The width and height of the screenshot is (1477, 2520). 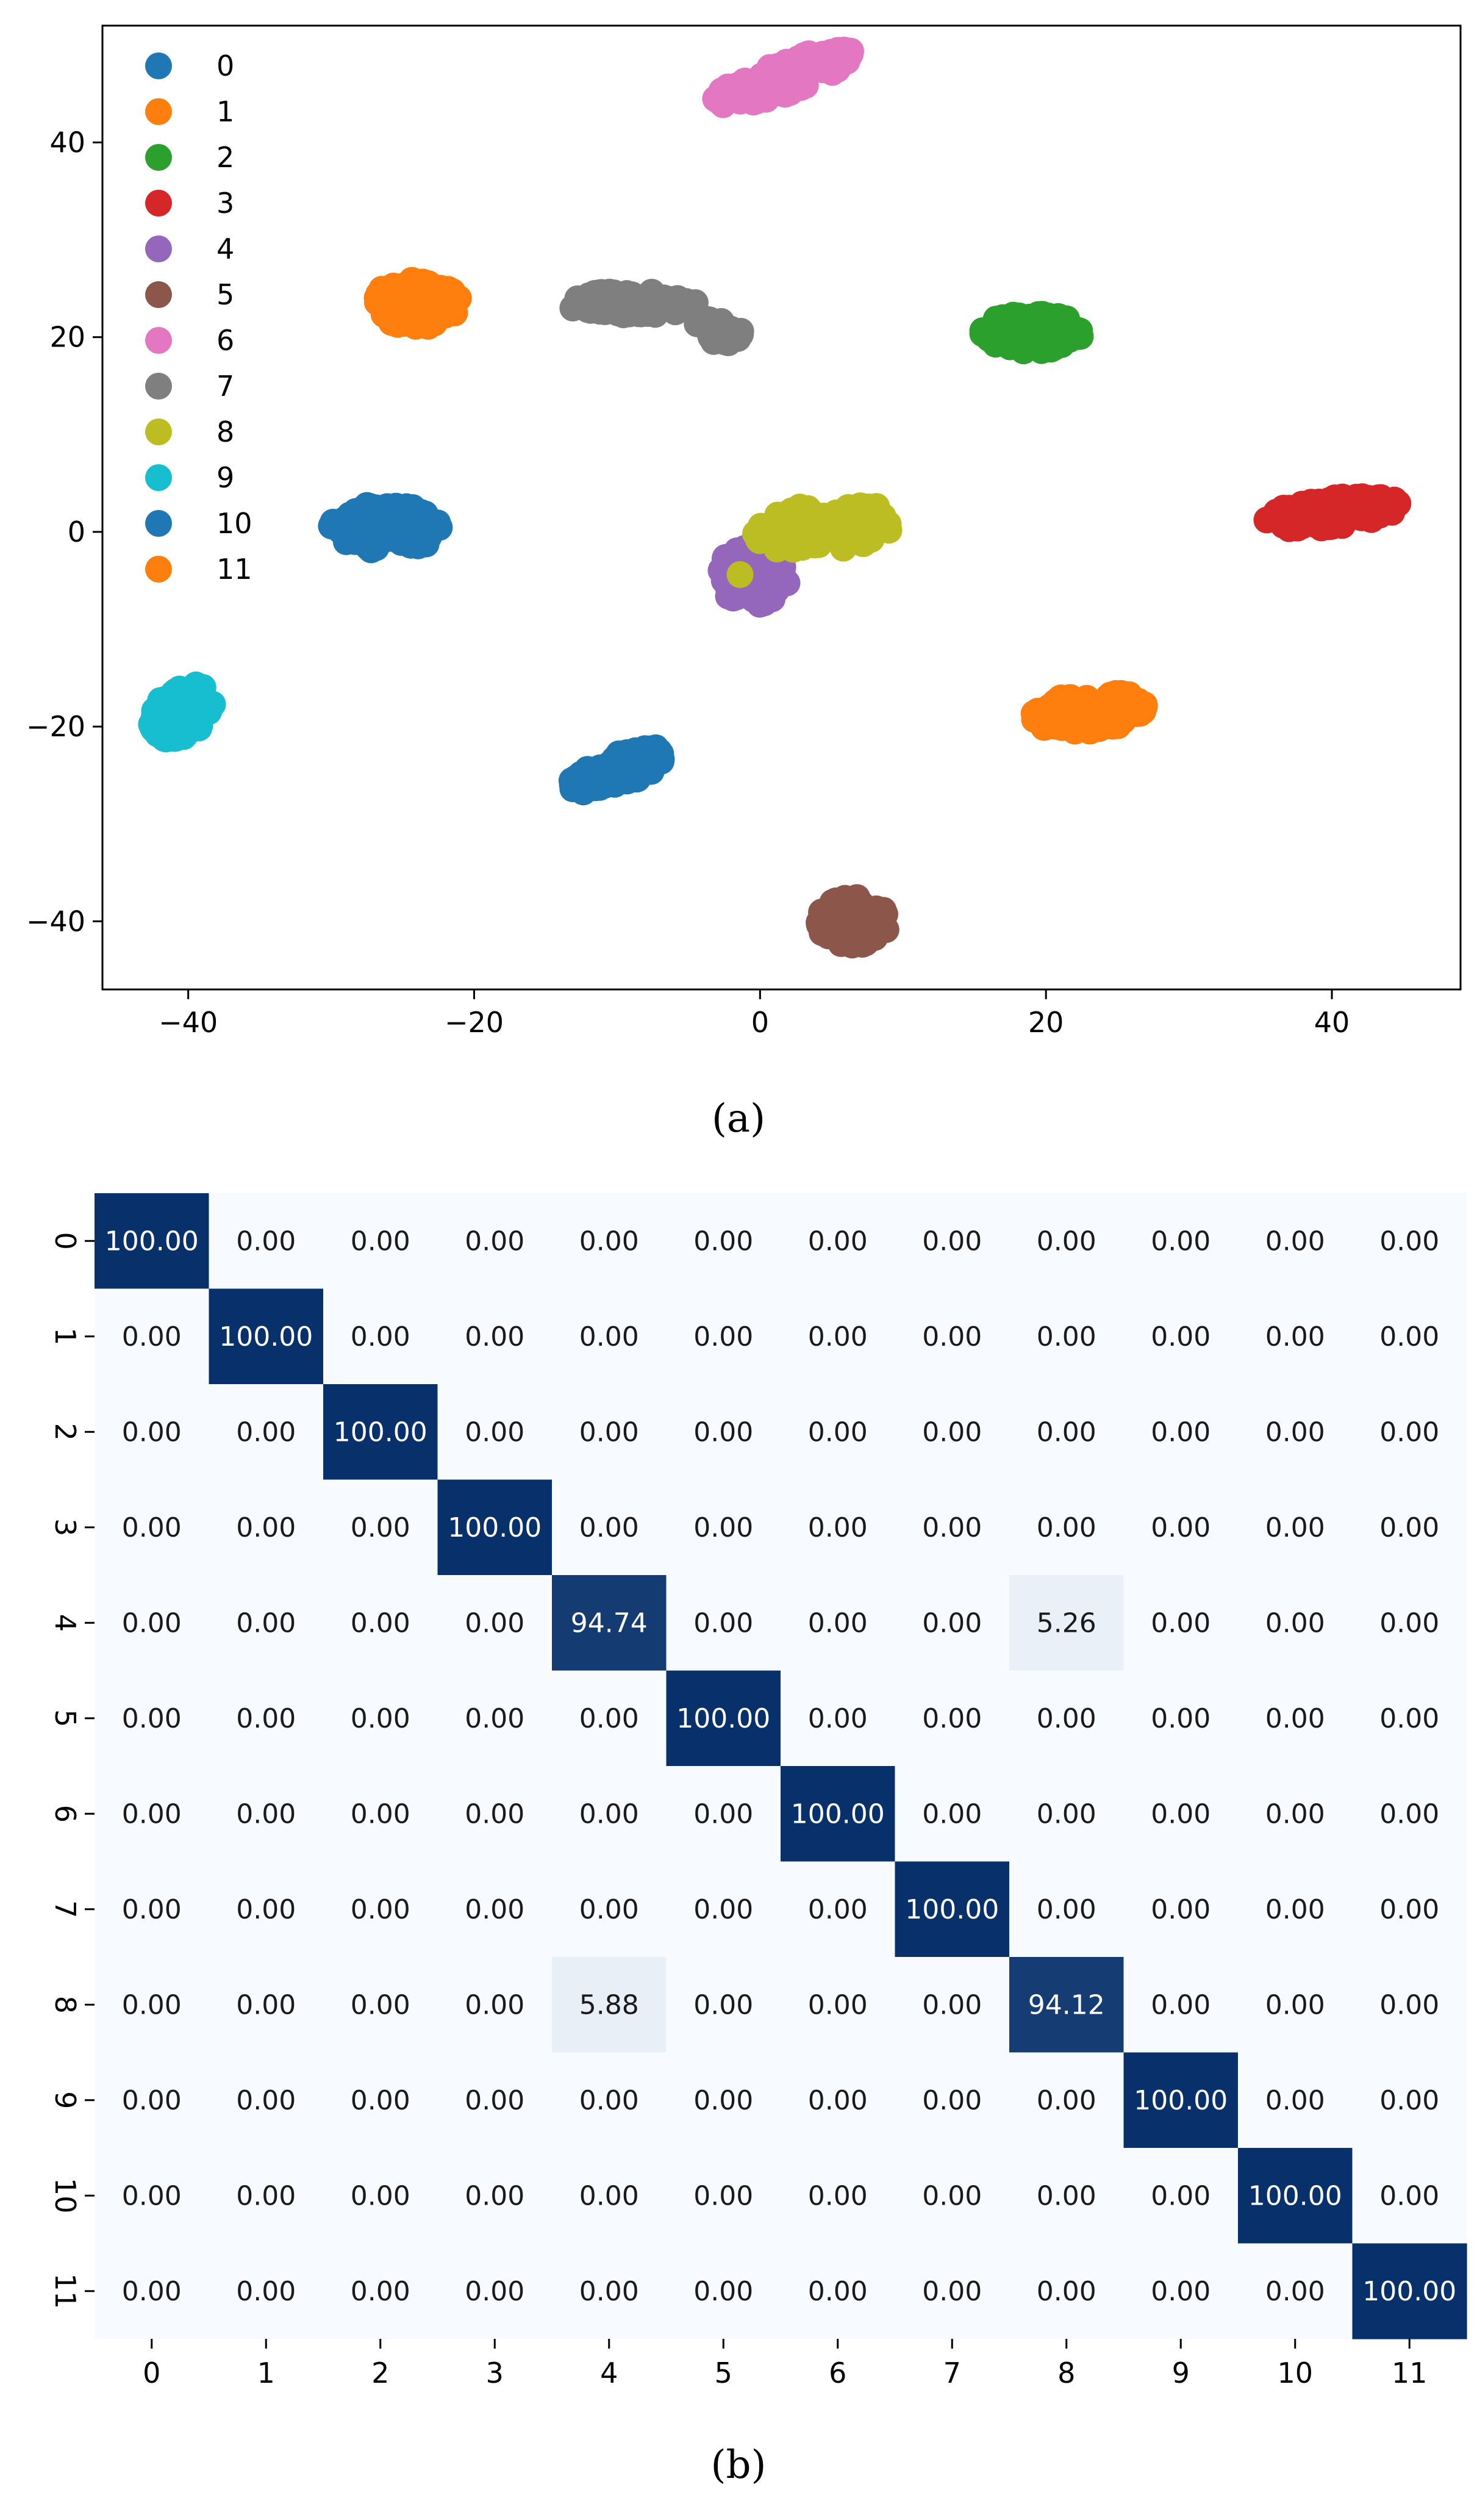 I want to click on heatmap-cell-value: 5.88, so click(x=609, y=2004).